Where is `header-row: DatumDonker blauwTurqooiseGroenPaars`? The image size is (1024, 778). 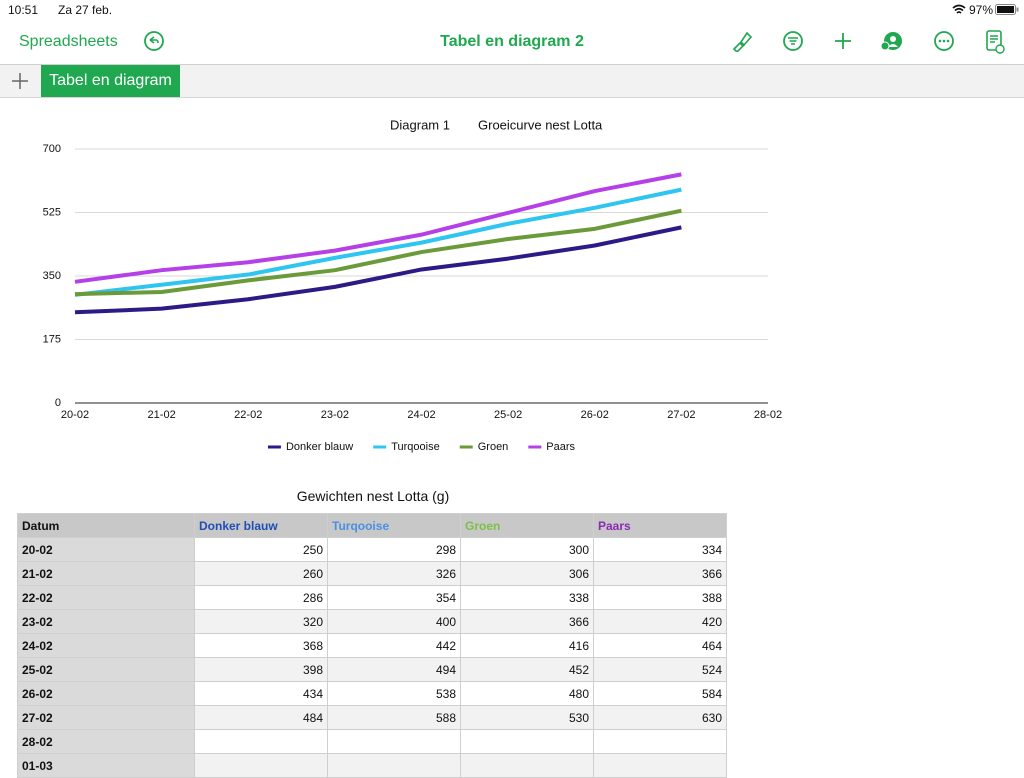
header-row: DatumDonker blauwTurqooiseGroenPaars is located at coordinates (372, 526).